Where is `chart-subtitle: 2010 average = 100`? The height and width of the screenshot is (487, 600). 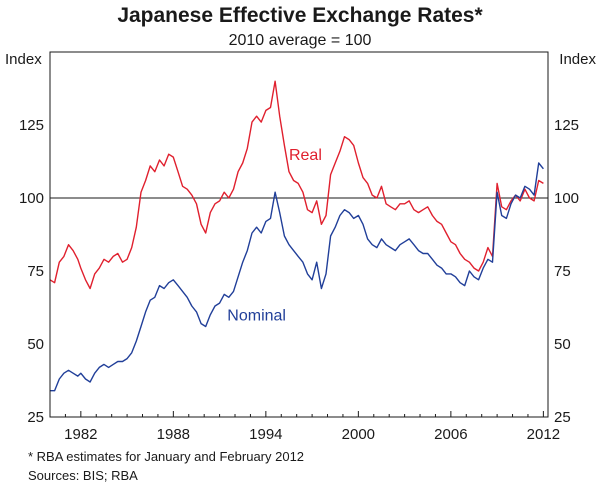 chart-subtitle: 2010 average = 100 is located at coordinates (300, 40).